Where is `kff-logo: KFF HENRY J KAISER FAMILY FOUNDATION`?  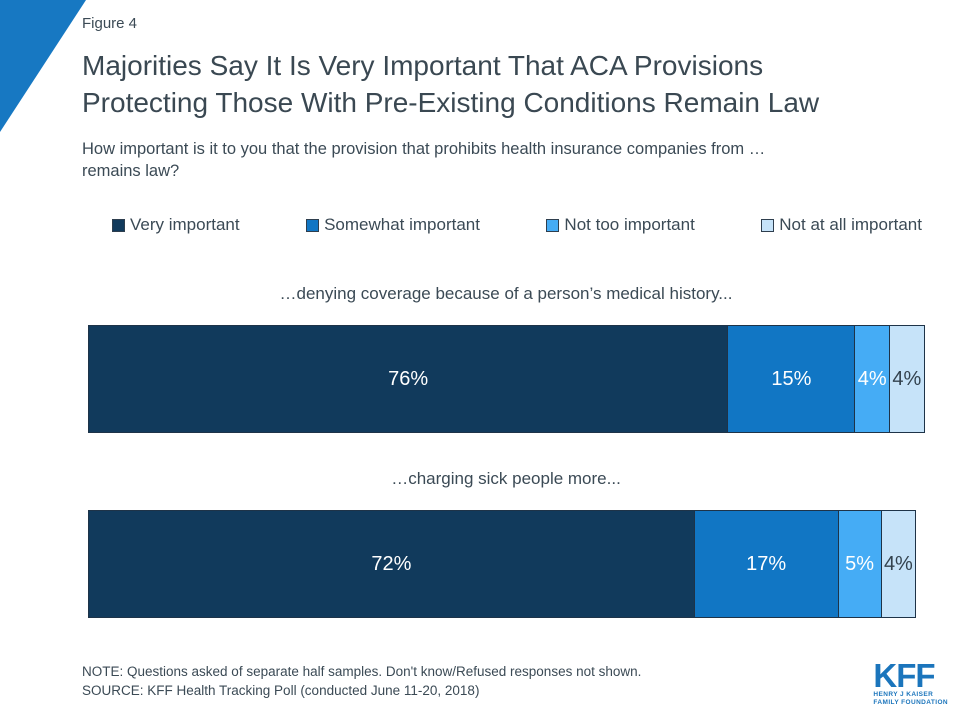
kff-logo: KFF HENRY J KAISER FAMILY FOUNDATION is located at coordinates (910, 682).